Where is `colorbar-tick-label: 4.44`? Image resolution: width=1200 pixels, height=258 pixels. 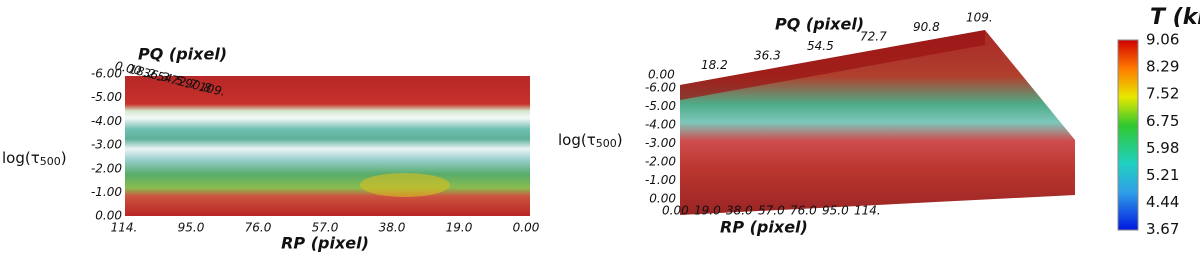 colorbar-tick-label: 4.44 is located at coordinates (1162, 202).